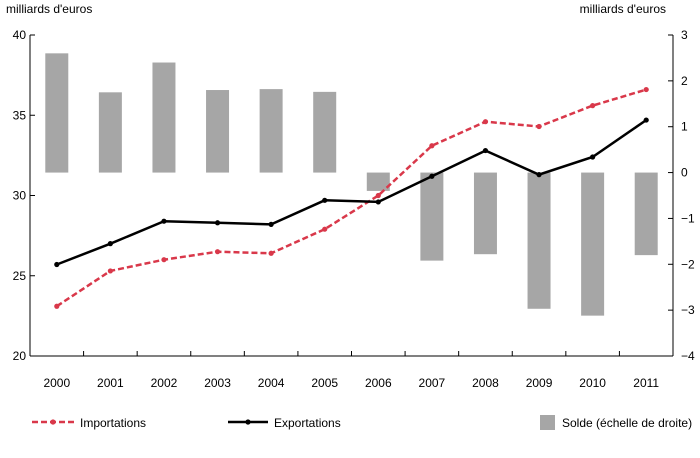 This screenshot has width=700, height=458. What do you see at coordinates (53, 422) in the screenshot?
I see `legend-importations-marker` at bounding box center [53, 422].